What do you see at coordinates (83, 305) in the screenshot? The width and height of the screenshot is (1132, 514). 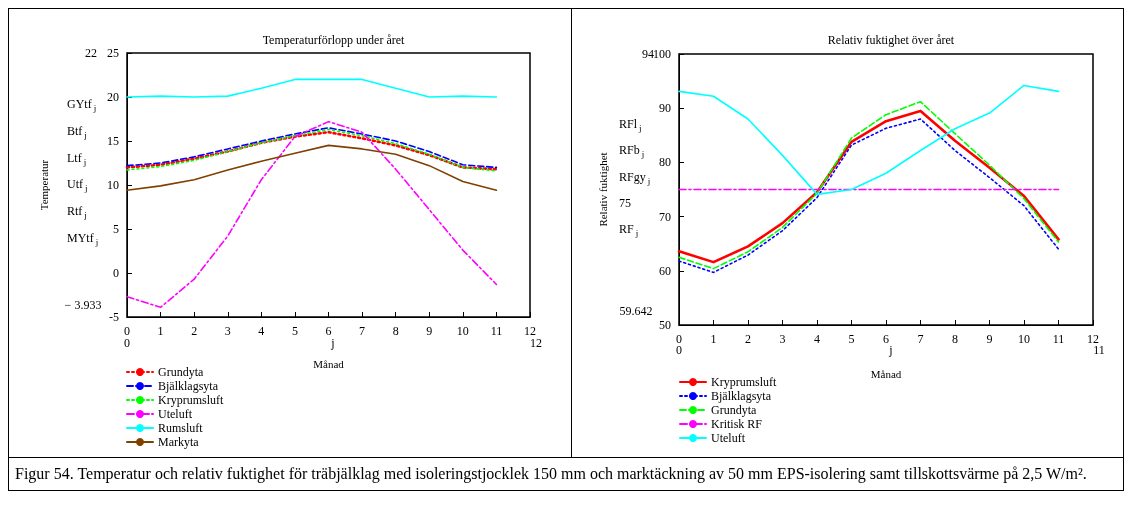 I see `text: − 3.933` at bounding box center [83, 305].